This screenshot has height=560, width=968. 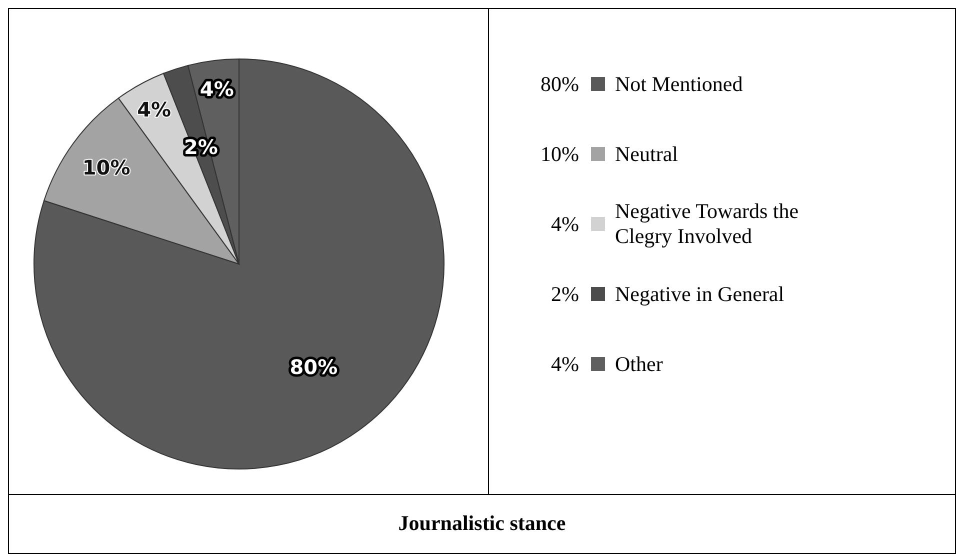 What do you see at coordinates (314, 366) in the screenshot?
I see `data-label: 80%` at bounding box center [314, 366].